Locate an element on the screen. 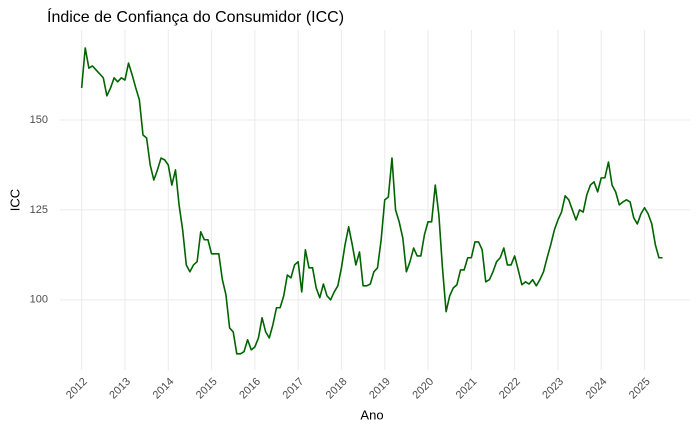 This screenshot has width=700, height=432. x-tick-label: 2020 is located at coordinates (423, 389).